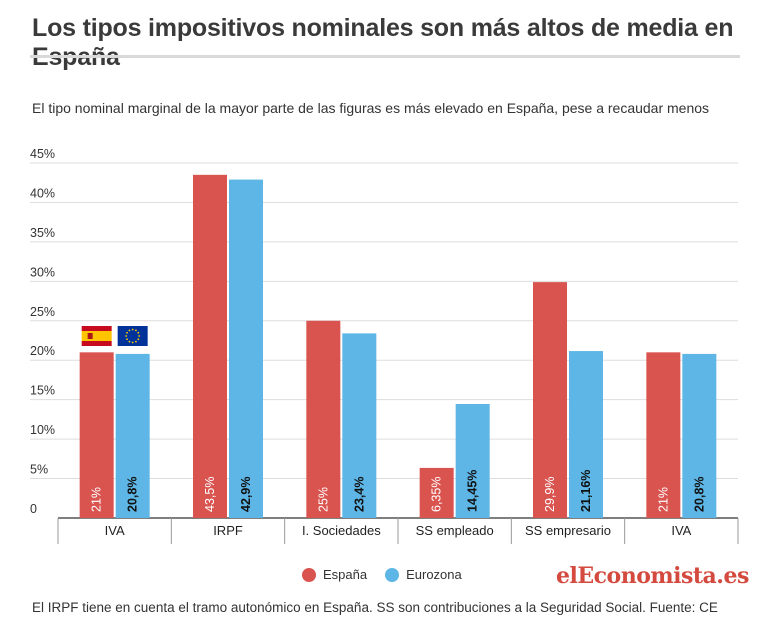 Image resolution: width=770 pixels, height=630 pixels. Describe the element at coordinates (42, 391) in the screenshot. I see `y-tick-label: 15%` at that location.